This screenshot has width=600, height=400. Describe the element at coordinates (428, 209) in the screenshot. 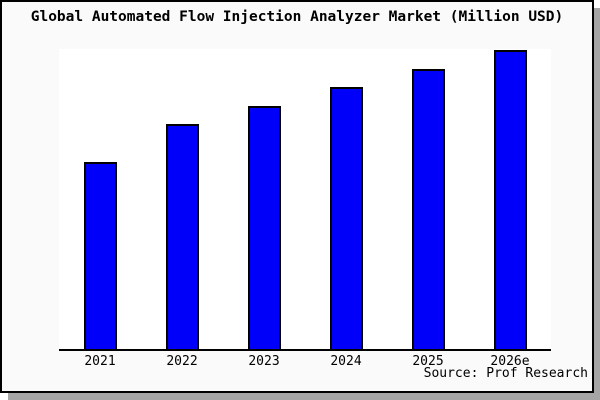

I see `bar-2025` at that location.